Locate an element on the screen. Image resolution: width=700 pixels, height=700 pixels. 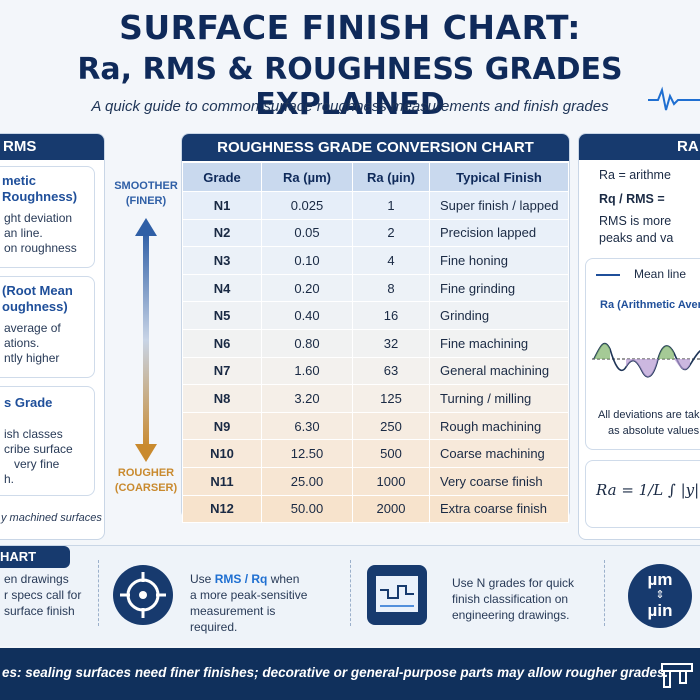
smooth-rough-arrow-icon is located at coordinates (146, 340).